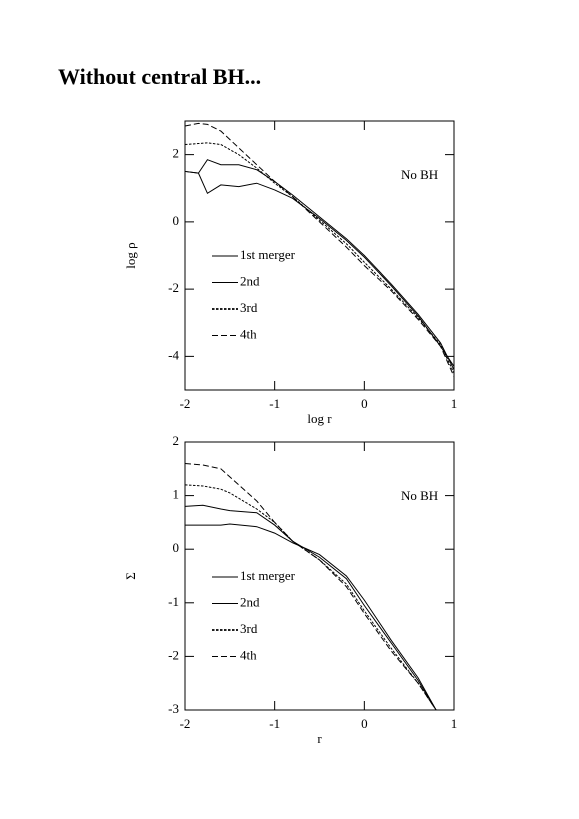  What do you see at coordinates (319, 418) in the screenshot?
I see `x-axis-label: log r` at bounding box center [319, 418].